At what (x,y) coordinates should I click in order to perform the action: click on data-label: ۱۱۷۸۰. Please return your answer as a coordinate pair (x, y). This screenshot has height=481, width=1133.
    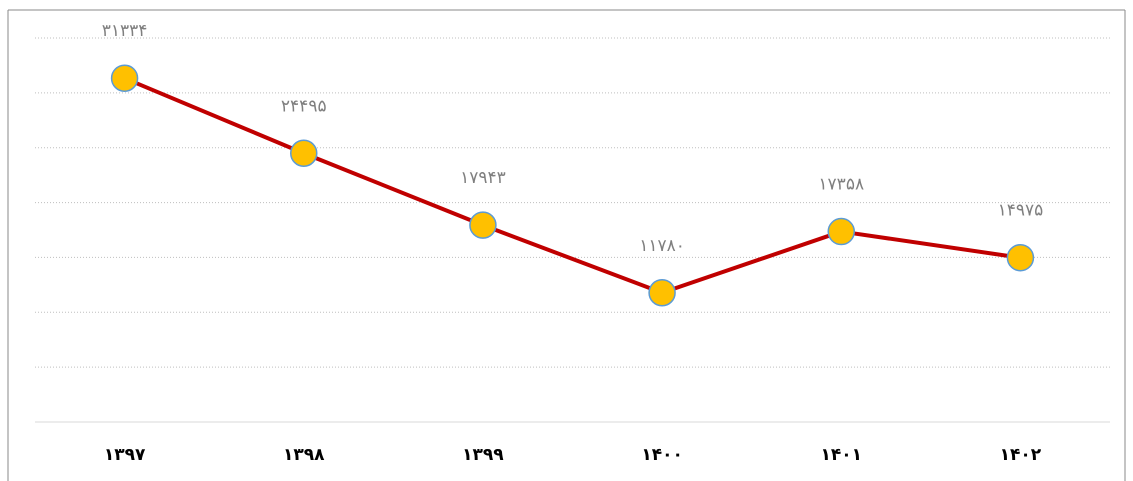
    Looking at the image, I should click on (662, 246).